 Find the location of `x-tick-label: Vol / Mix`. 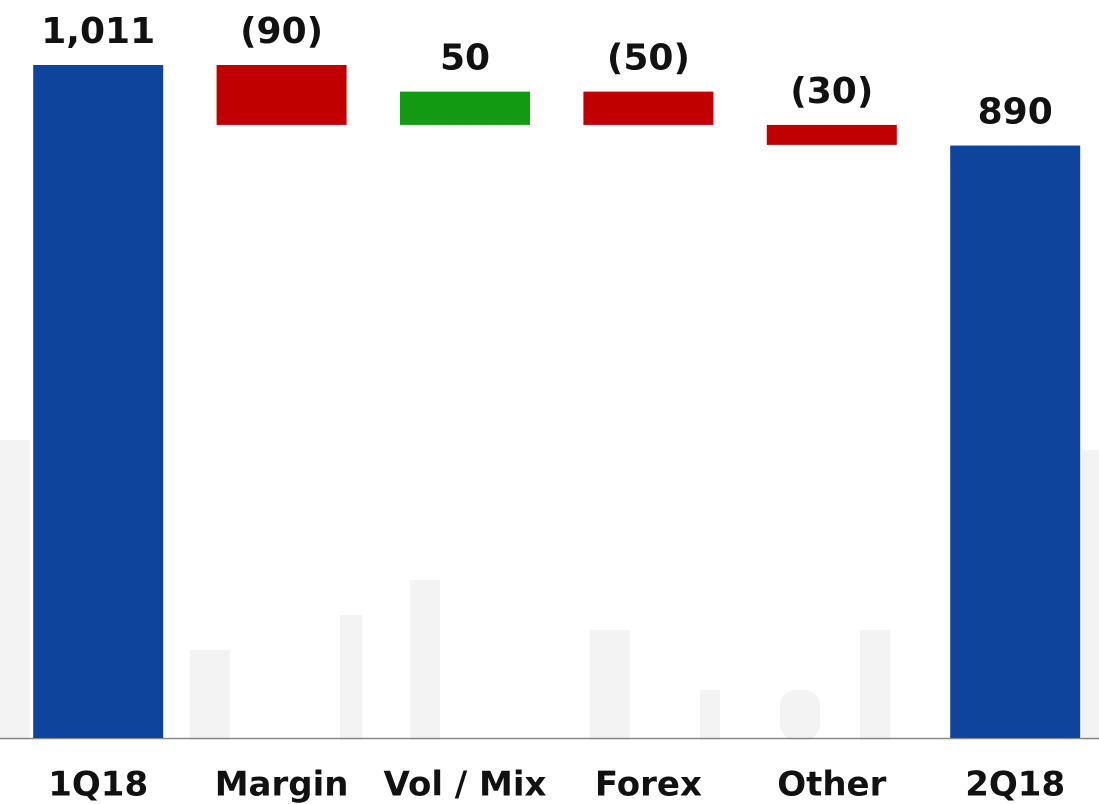

x-tick-label: Vol / Mix is located at coordinates (465, 784).